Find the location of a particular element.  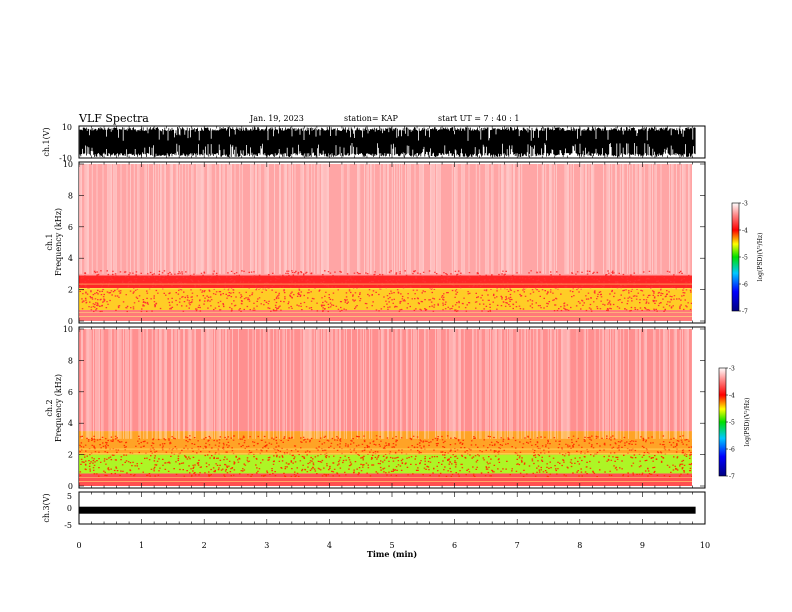

colorbar2-tick-2: -5 is located at coordinates (732, 423).